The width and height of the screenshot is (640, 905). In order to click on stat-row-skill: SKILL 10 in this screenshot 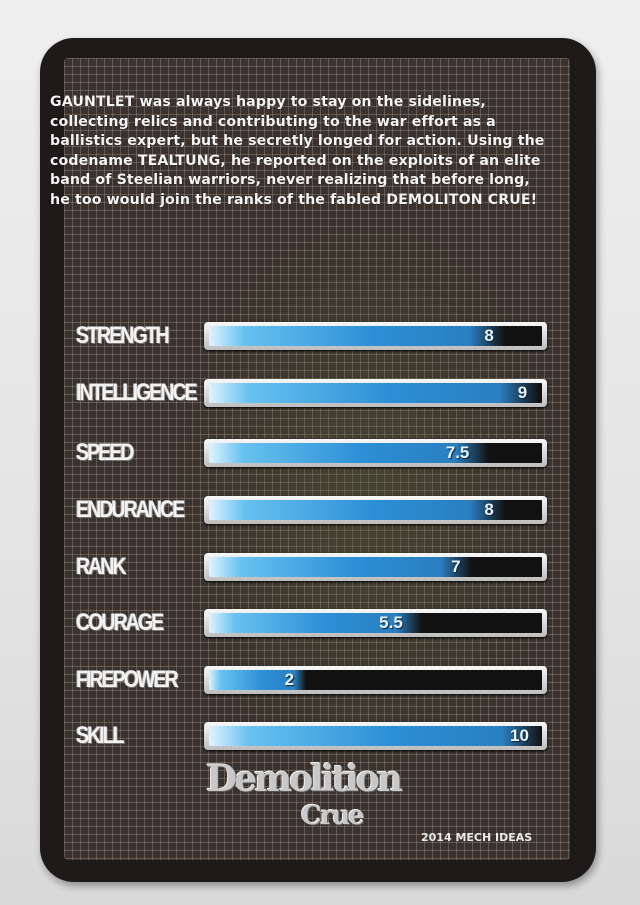, I will do `click(320, 736)`.